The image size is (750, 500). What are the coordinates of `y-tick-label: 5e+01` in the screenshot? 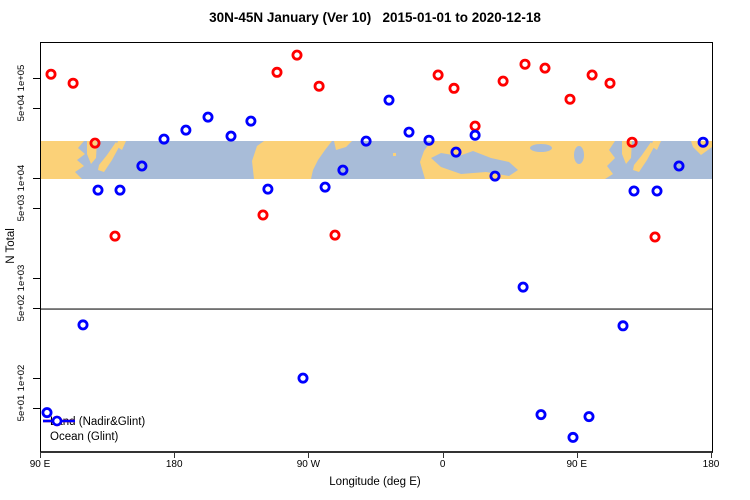 It's located at (21, 408).